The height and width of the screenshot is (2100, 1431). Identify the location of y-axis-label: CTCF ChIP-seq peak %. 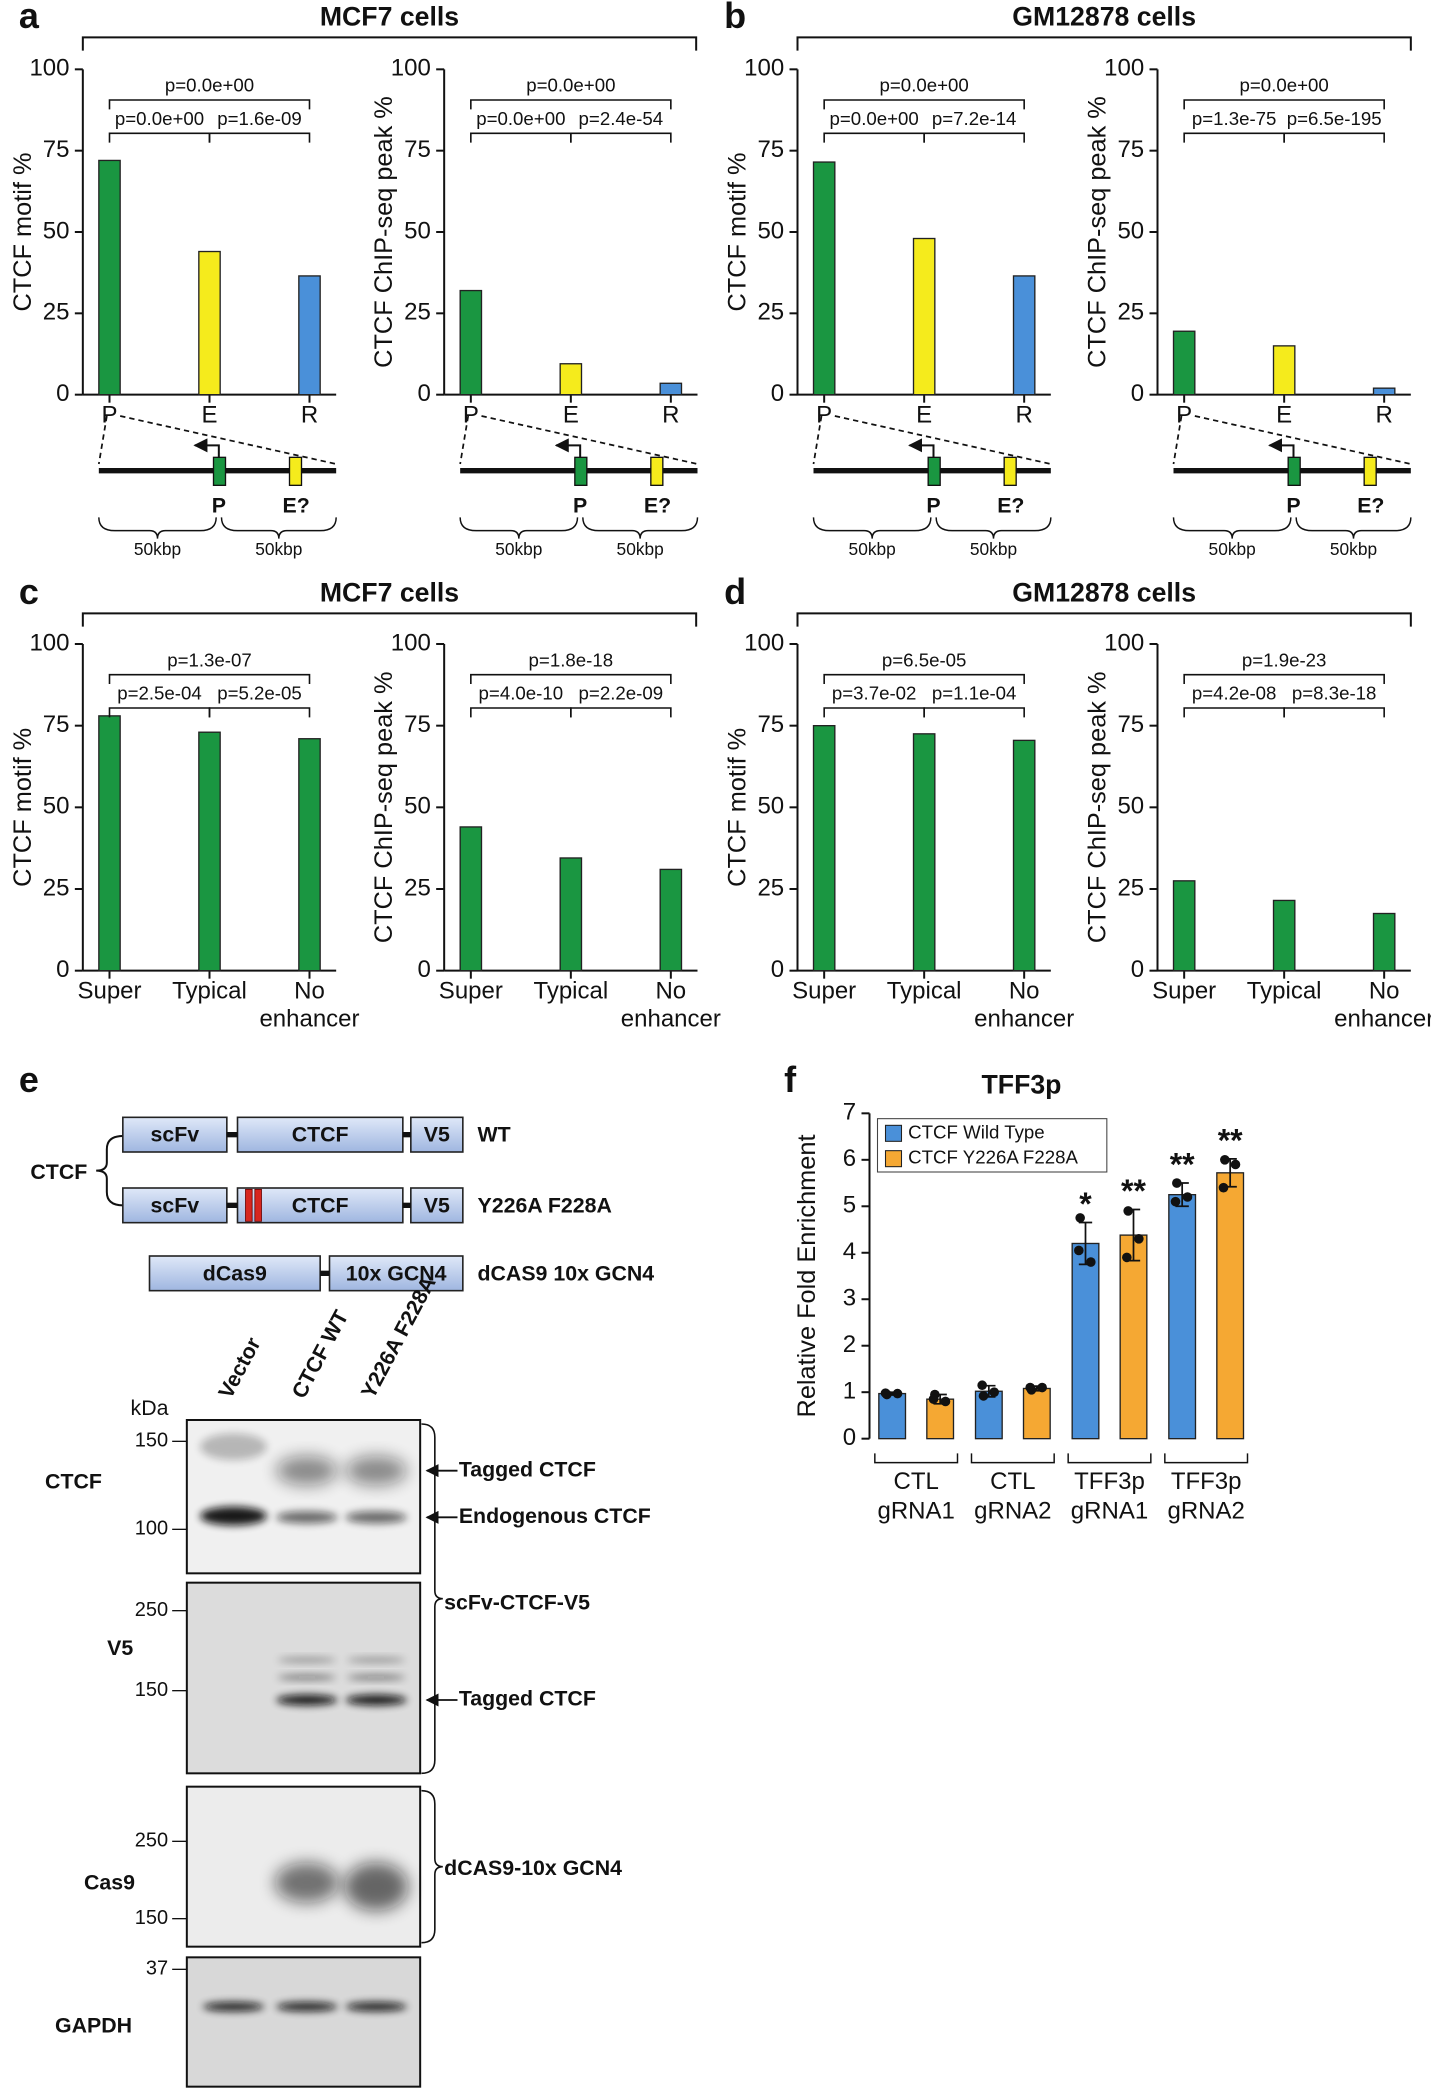
(384, 232).